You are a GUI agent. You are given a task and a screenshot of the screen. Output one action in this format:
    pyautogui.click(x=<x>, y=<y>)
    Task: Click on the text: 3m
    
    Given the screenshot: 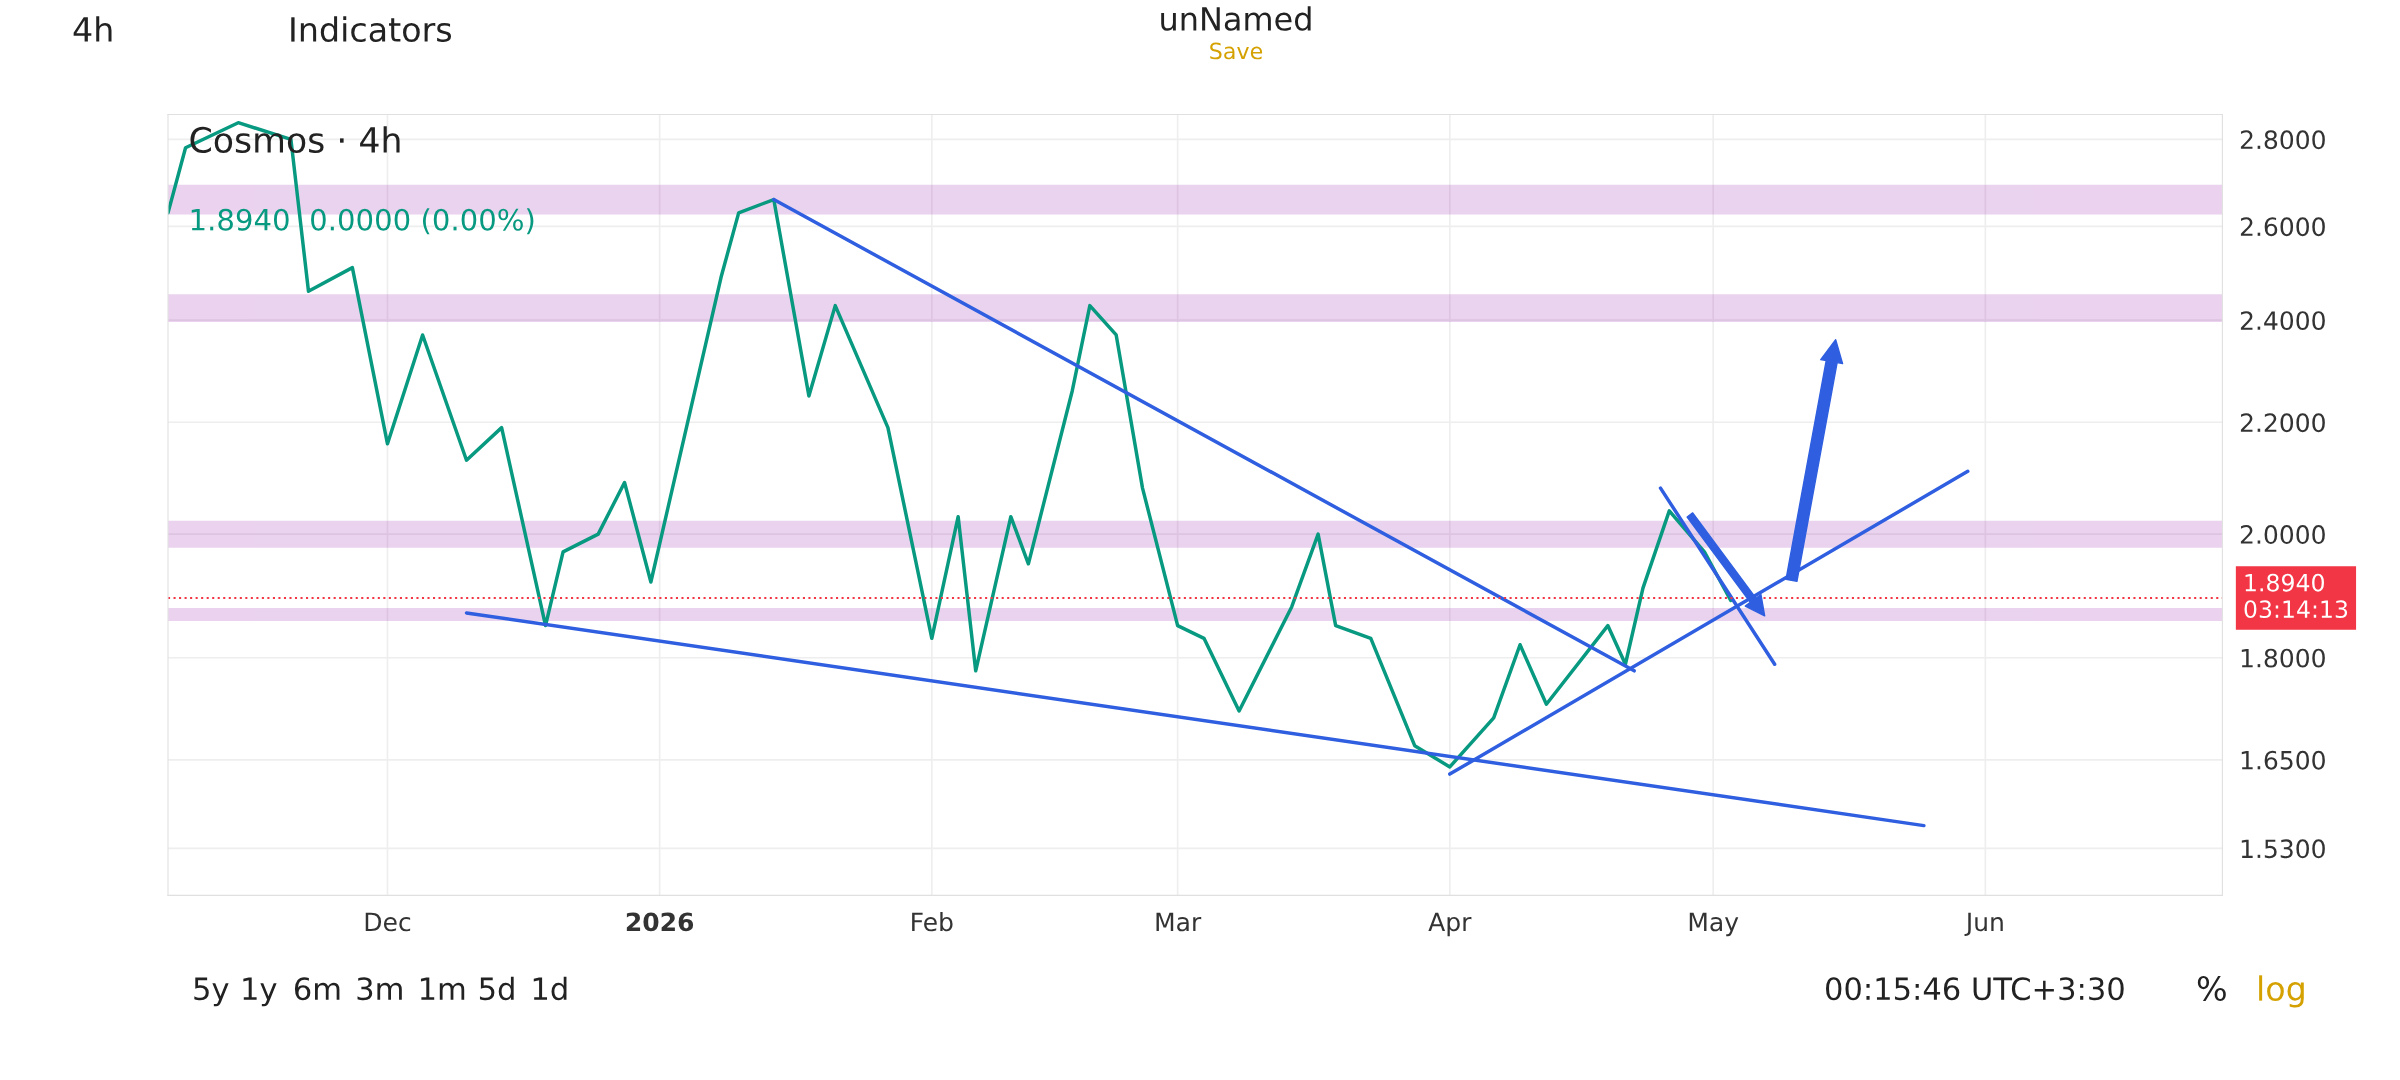 What is the action you would take?
    pyautogui.click(x=379, y=989)
    